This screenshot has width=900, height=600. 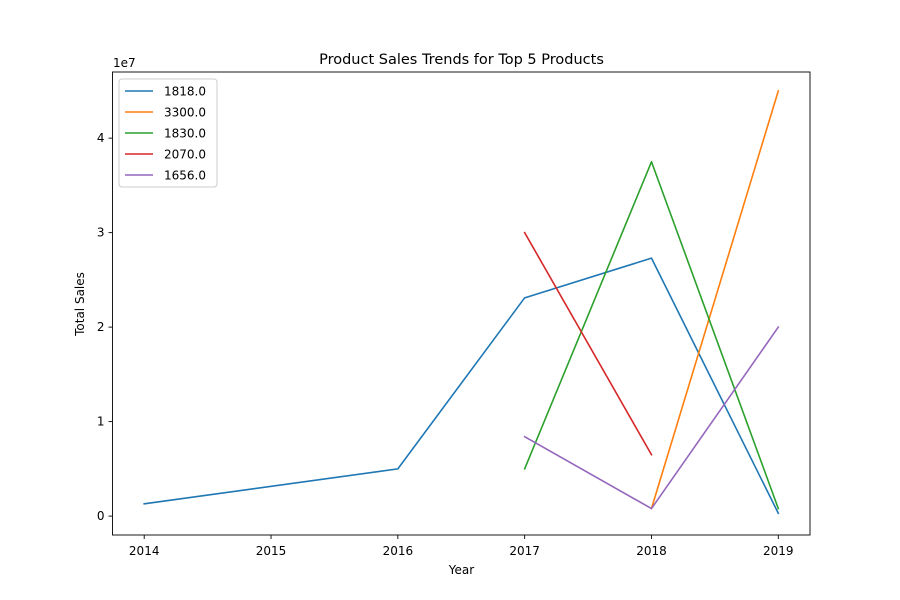 What do you see at coordinates (124, 63) in the screenshot?
I see `y-axis-offset-label: 1e7` at bounding box center [124, 63].